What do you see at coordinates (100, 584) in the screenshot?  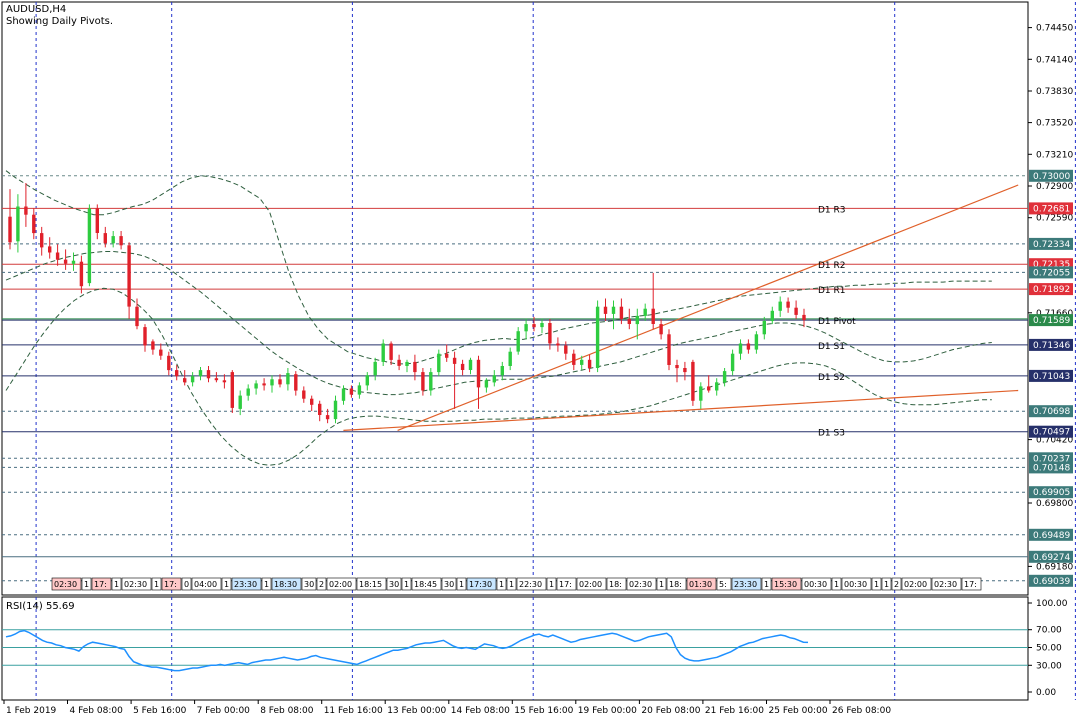 I see `session-label-2: 17:` at bounding box center [100, 584].